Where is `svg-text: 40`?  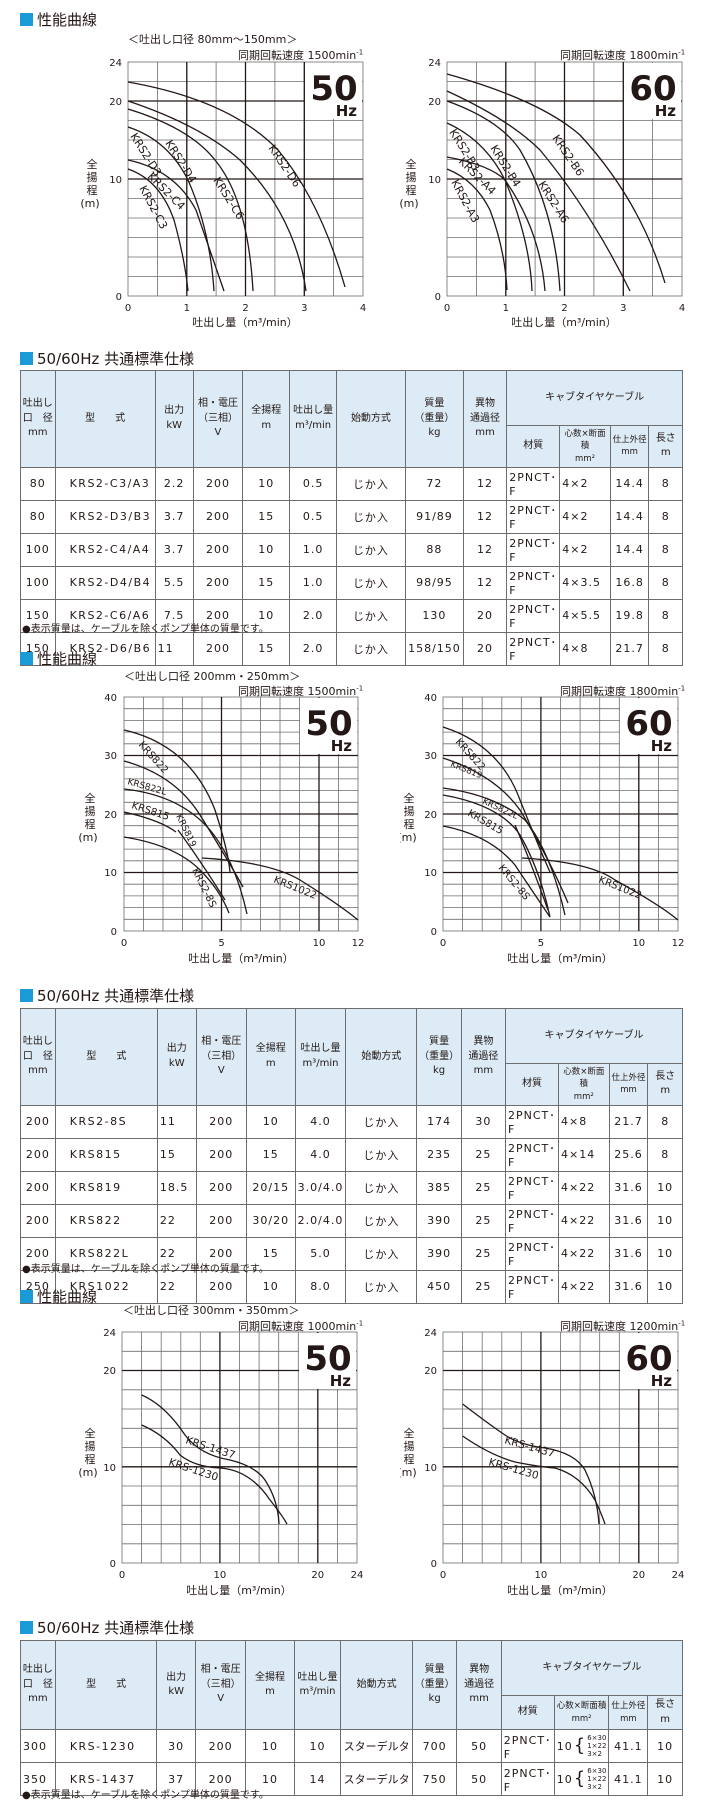 svg-text: 40 is located at coordinates (110, 698).